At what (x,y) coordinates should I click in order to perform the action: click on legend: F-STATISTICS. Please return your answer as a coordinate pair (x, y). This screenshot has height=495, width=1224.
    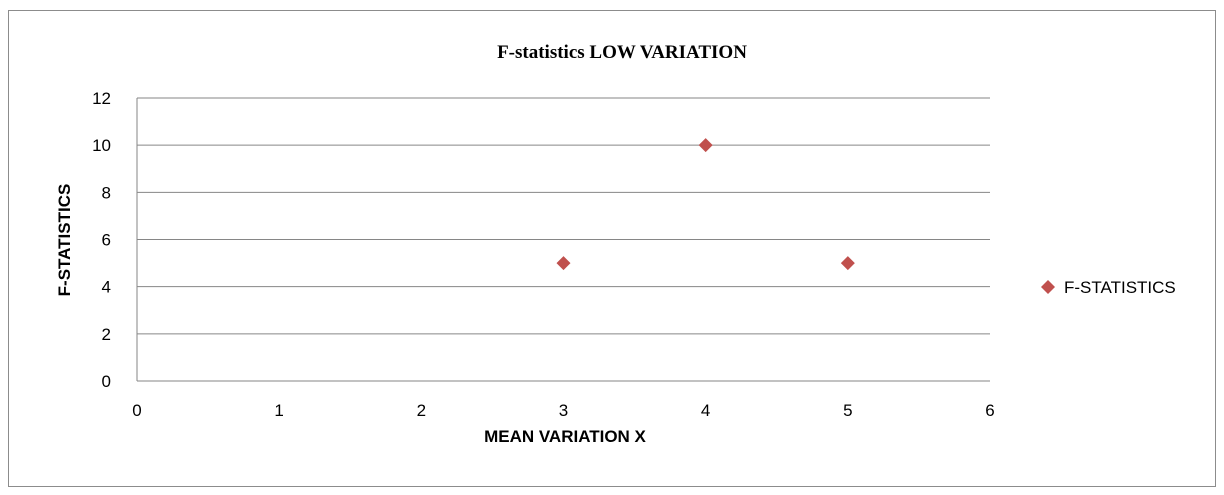
    Looking at the image, I should click on (1108, 287).